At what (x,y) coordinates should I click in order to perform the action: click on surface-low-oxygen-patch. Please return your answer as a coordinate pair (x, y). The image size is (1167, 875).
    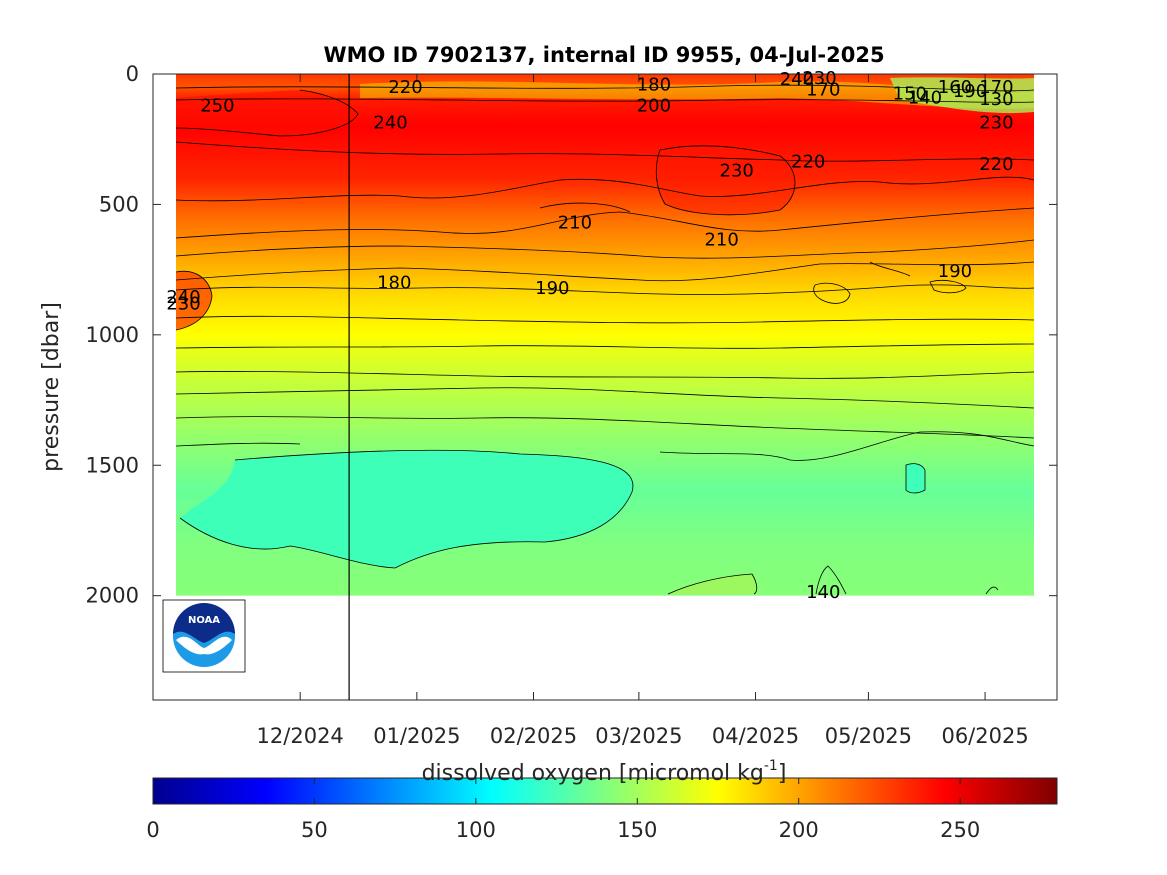
    Looking at the image, I should click on (962, 95).